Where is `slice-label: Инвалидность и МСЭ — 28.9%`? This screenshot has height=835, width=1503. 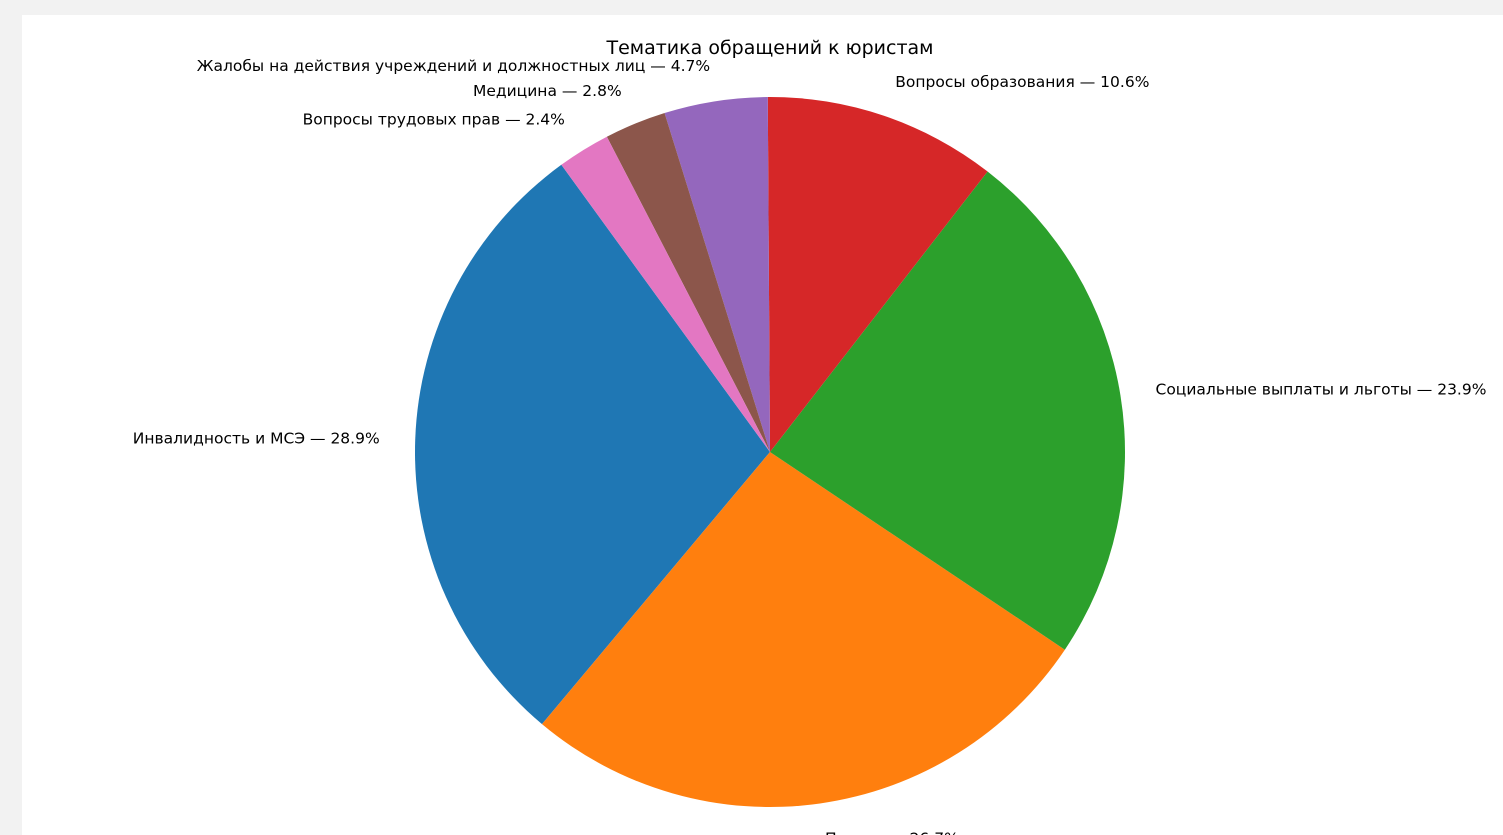 slice-label: Инвалидность и МСЭ — 28.9% is located at coordinates (256, 439).